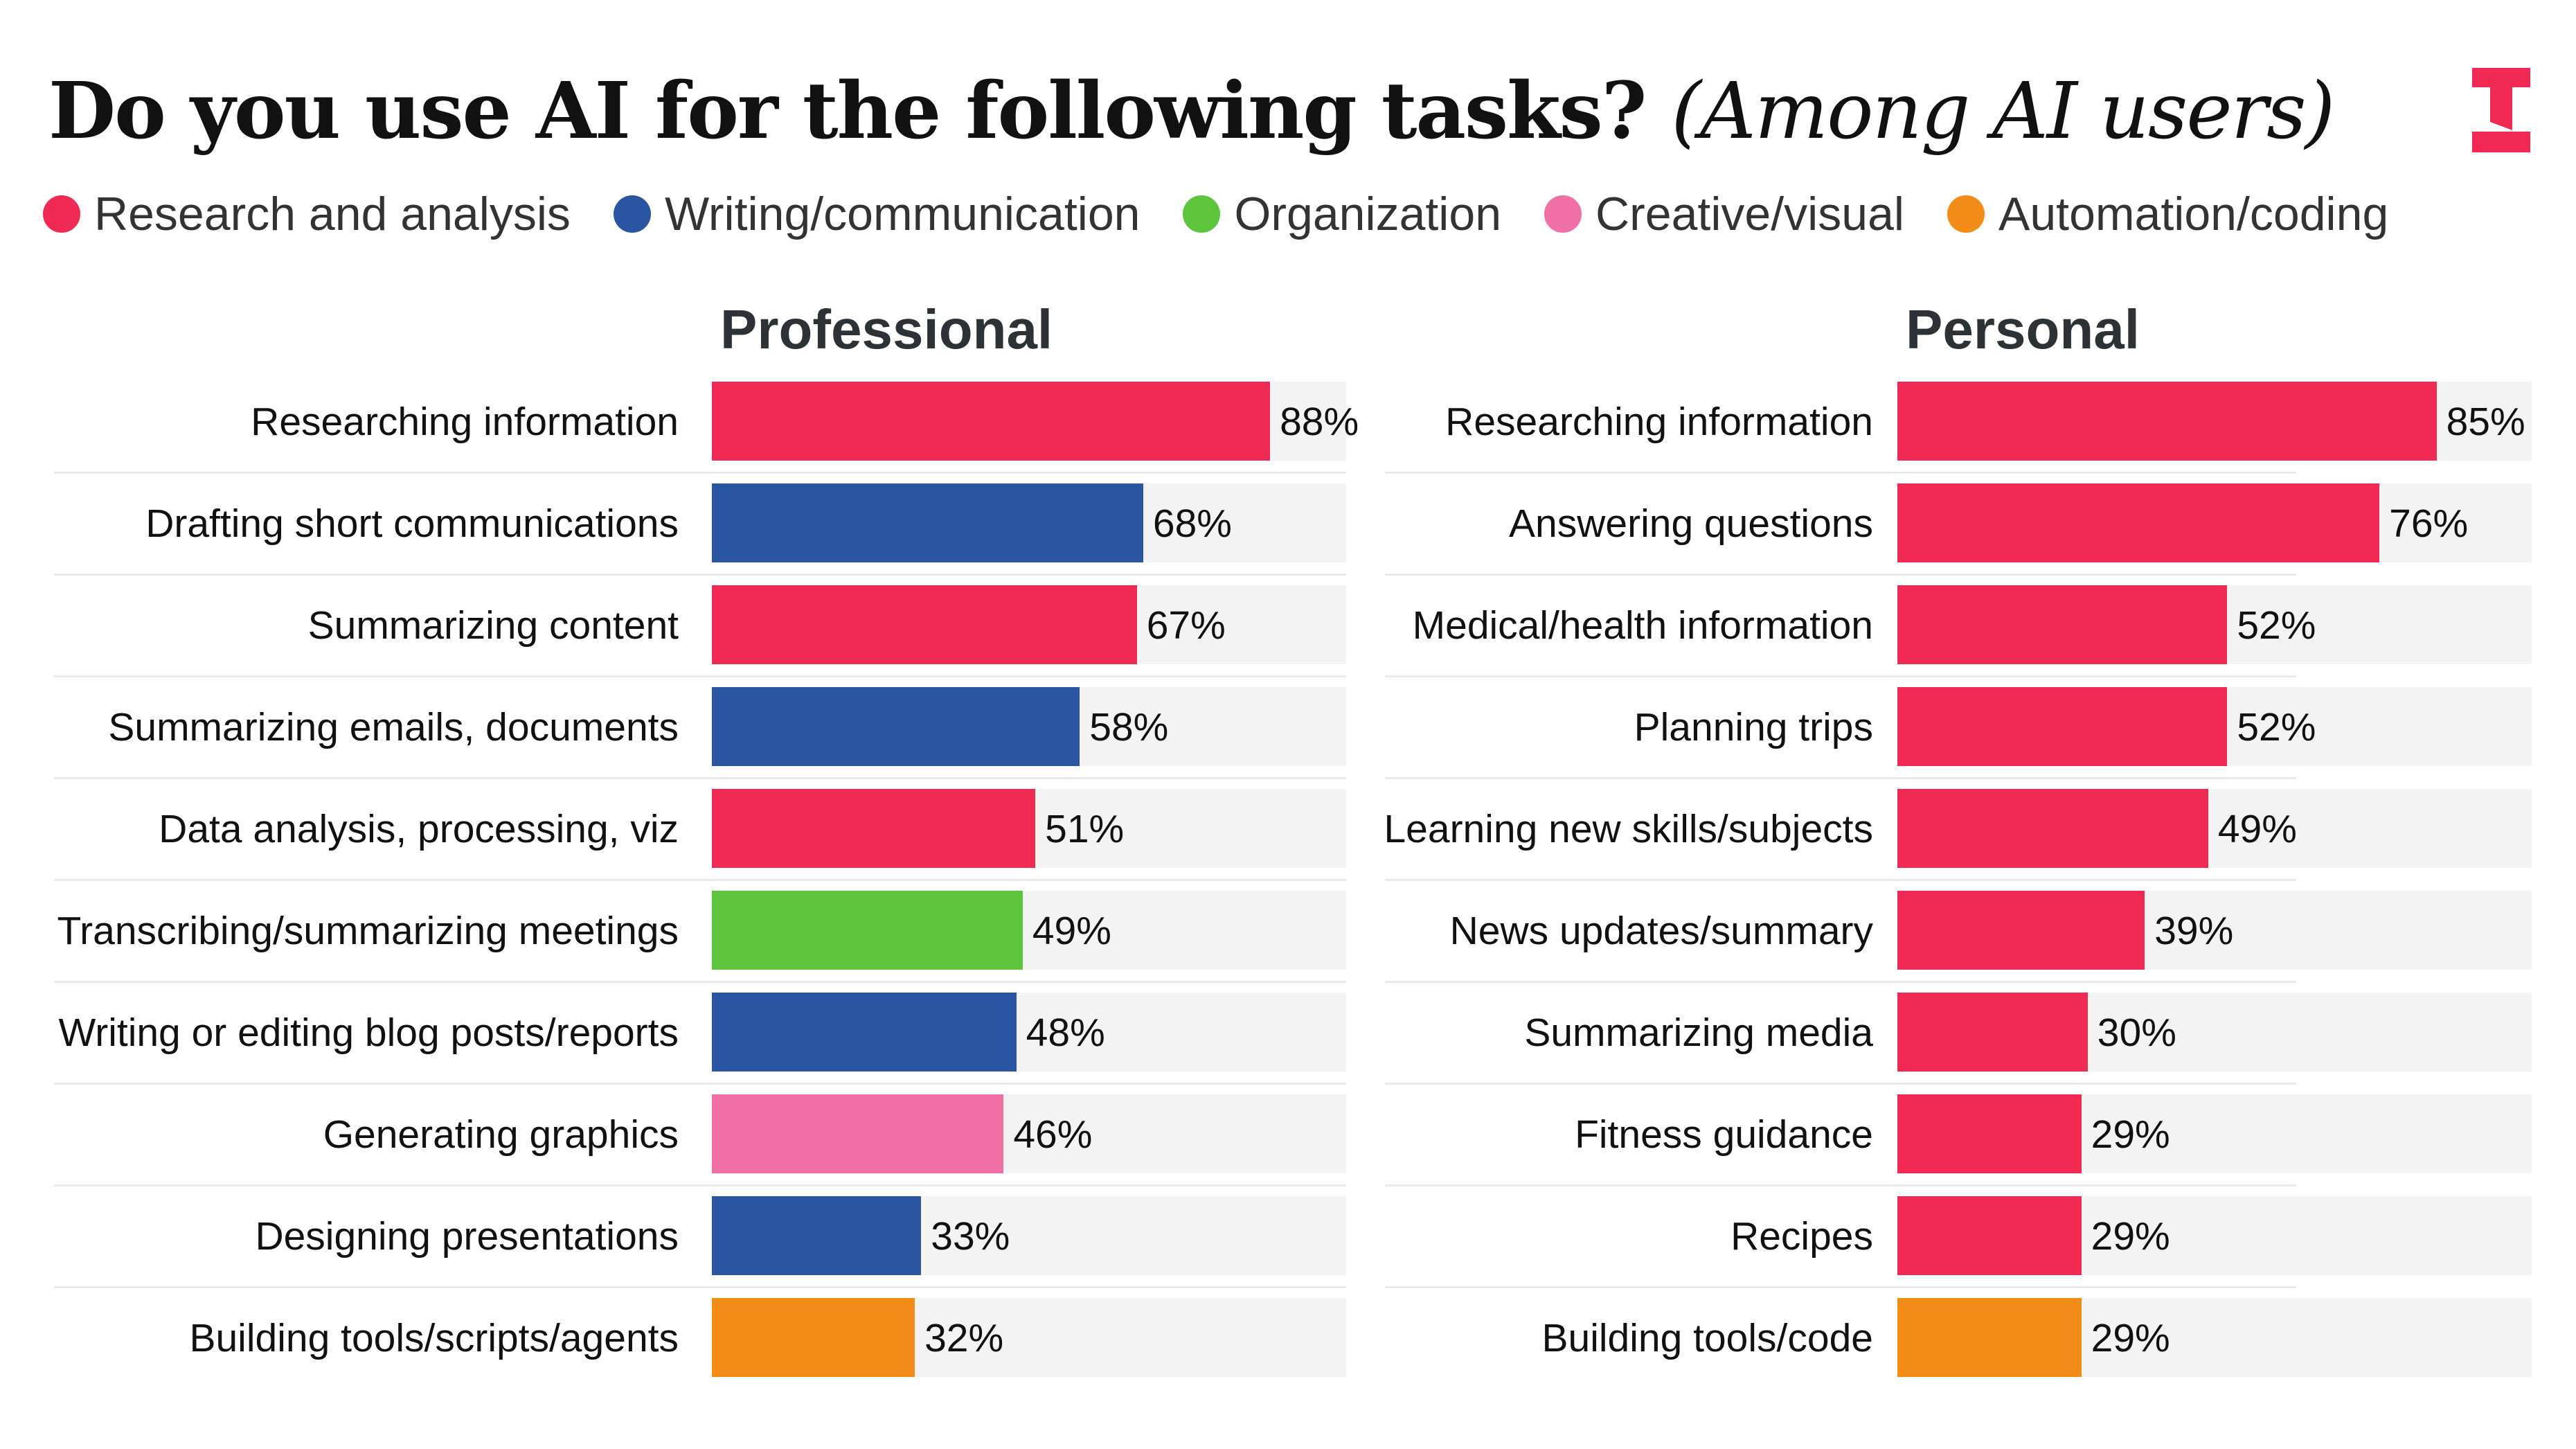 Image resolution: width=2576 pixels, height=1449 pixels. What do you see at coordinates (412, 523) in the screenshot?
I see `category-label: Drafting short communications` at bounding box center [412, 523].